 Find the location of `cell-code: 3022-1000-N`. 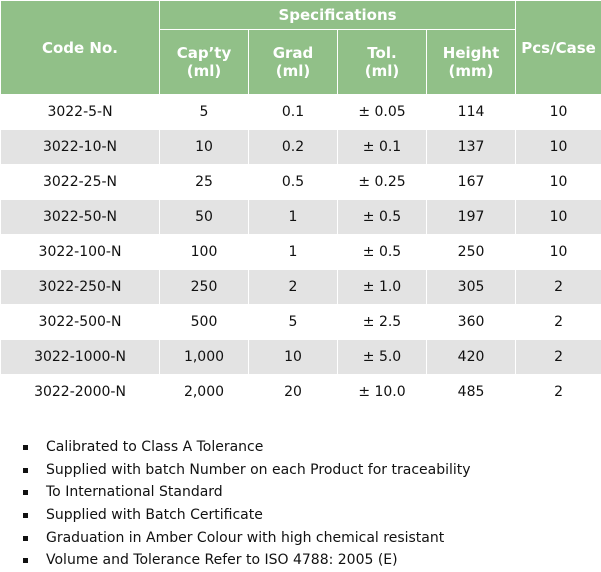

cell-code: 3022-1000-N is located at coordinates (80, 357).